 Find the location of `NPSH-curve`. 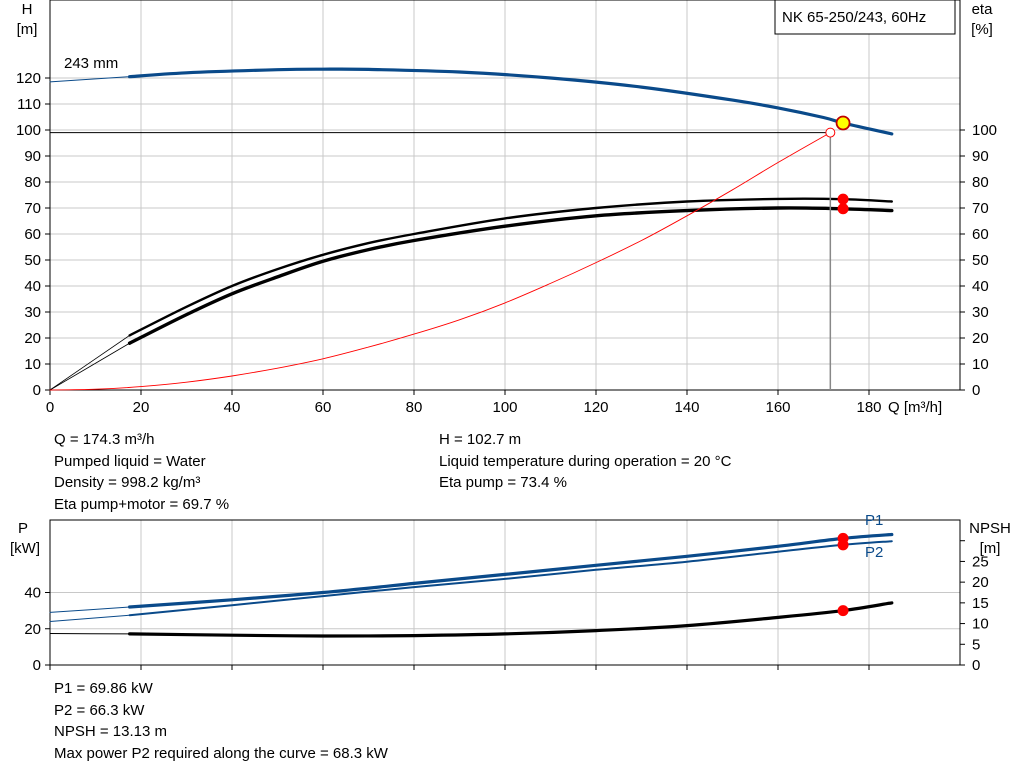

NPSH-curve is located at coordinates (511, 619).